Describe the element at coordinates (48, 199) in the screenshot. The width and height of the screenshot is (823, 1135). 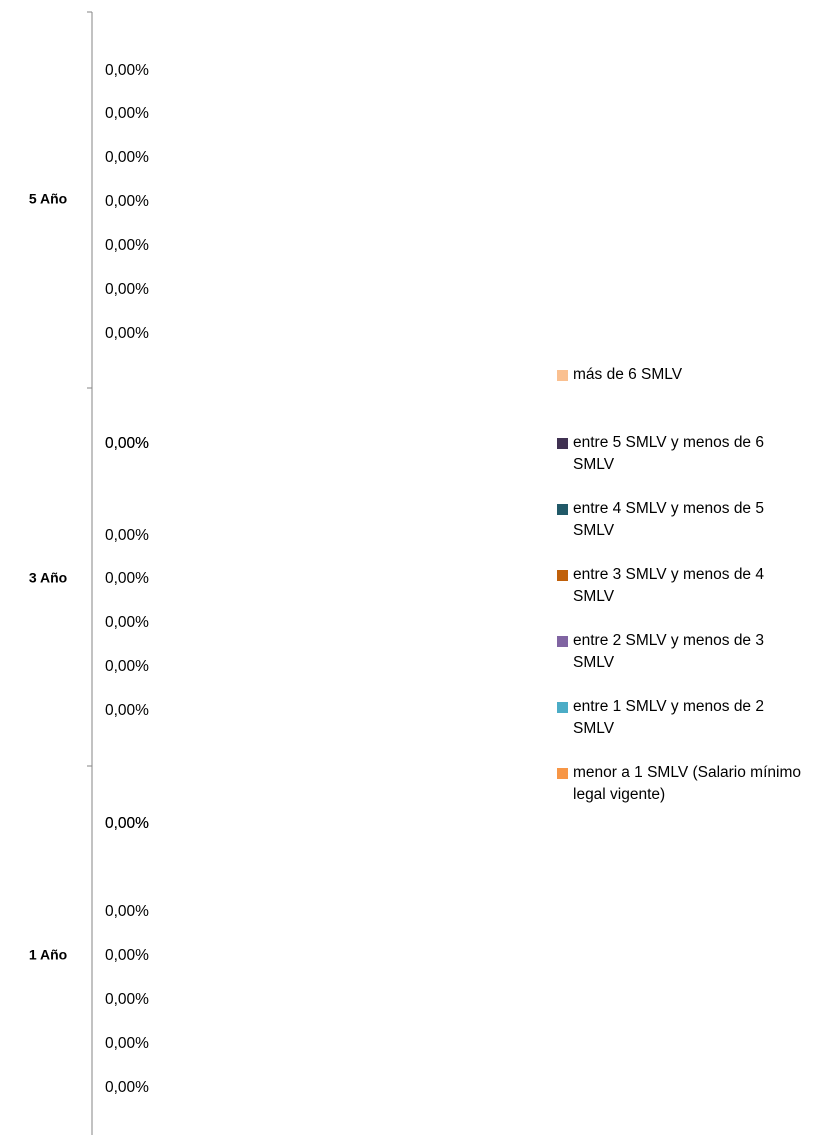
I see `category-label: 5 Año` at that location.